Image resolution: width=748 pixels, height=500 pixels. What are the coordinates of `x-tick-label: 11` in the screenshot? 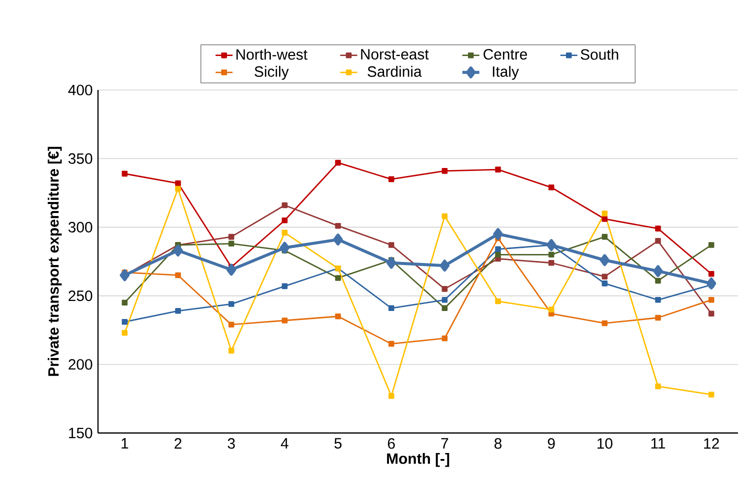 It's located at (658, 443).